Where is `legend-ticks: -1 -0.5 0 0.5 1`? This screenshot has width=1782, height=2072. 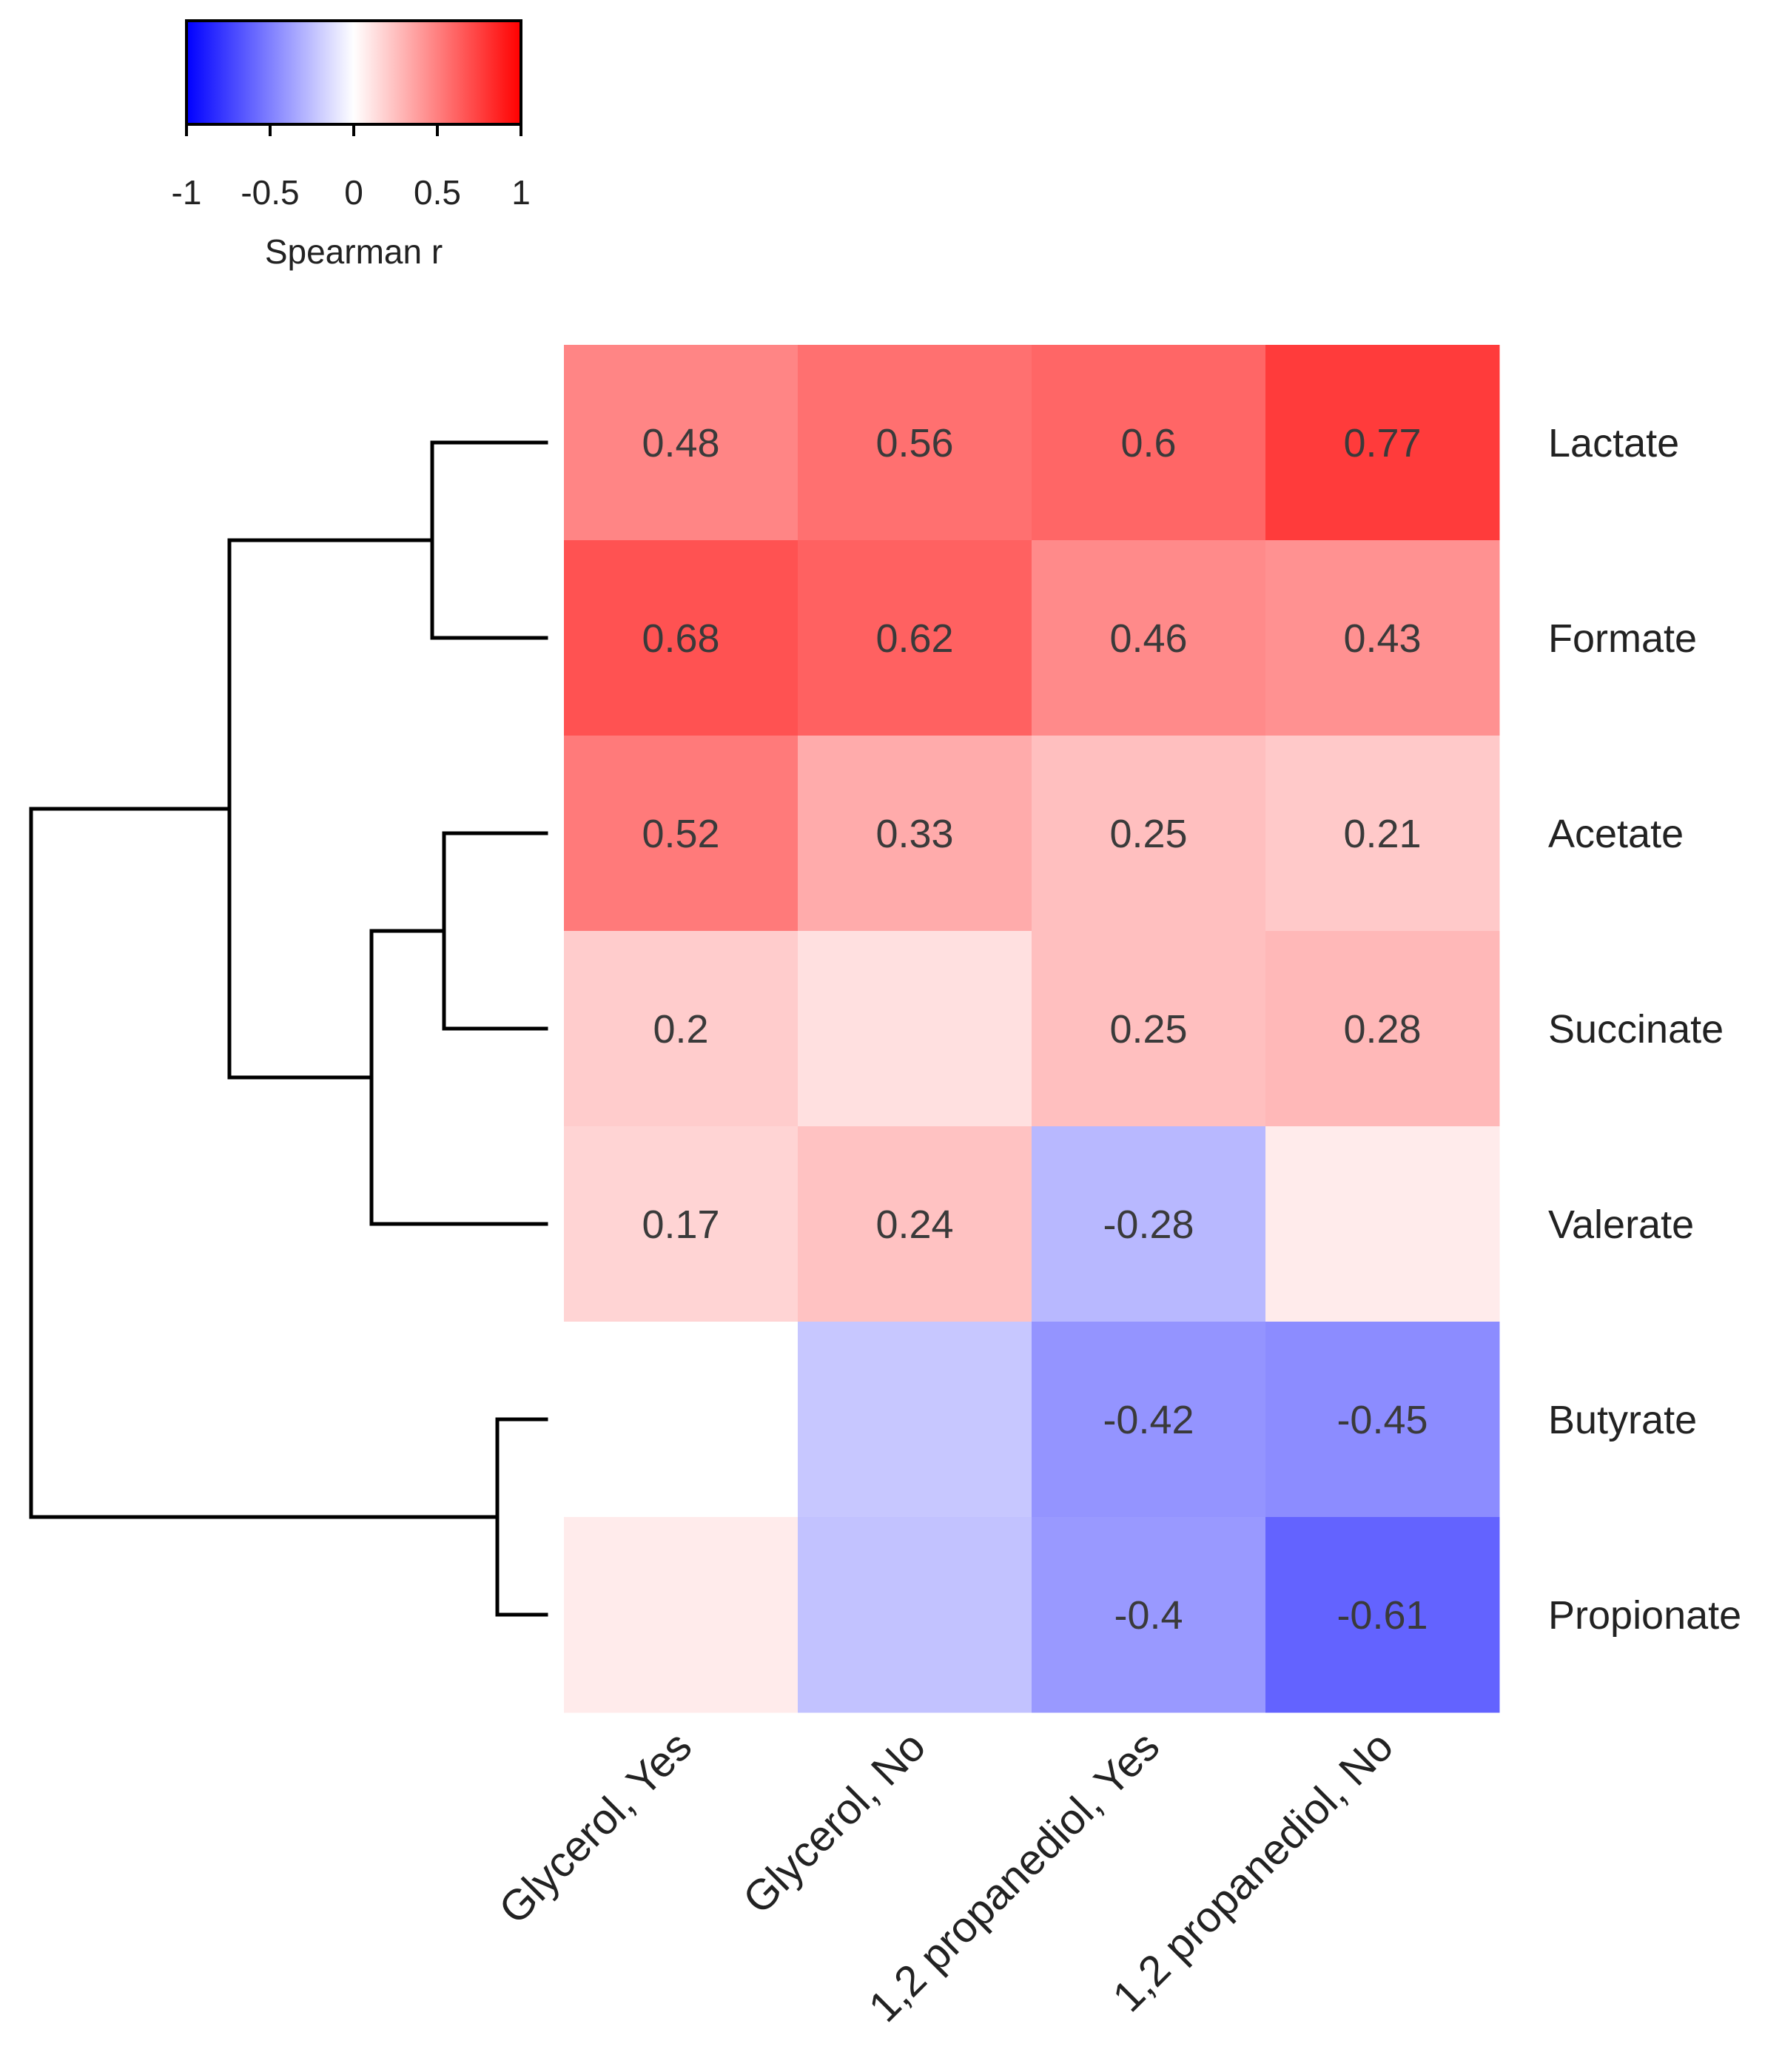 legend-ticks: -1 -0.5 0 0.5 1 is located at coordinates (351, 168).